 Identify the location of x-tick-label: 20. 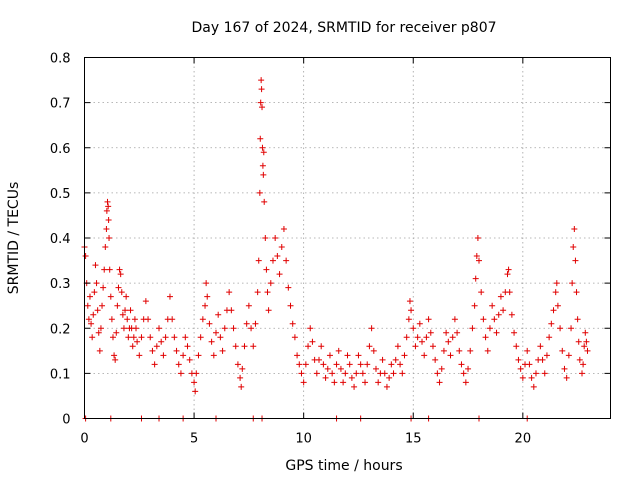
(523, 439).